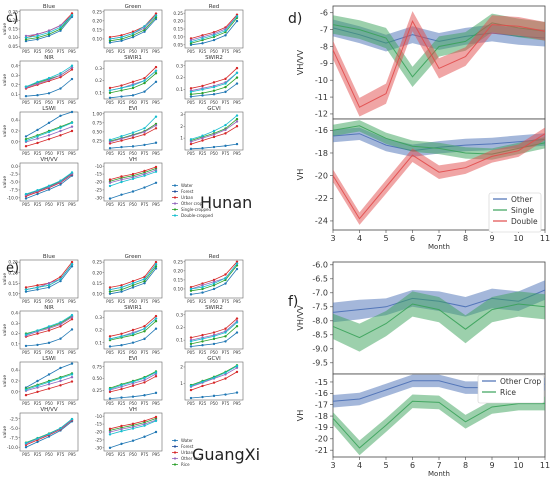 The height and width of the screenshot is (499, 550). What do you see at coordinates (133, 359) in the screenshot?
I see `subplot-title: EVI` at bounding box center [133, 359].